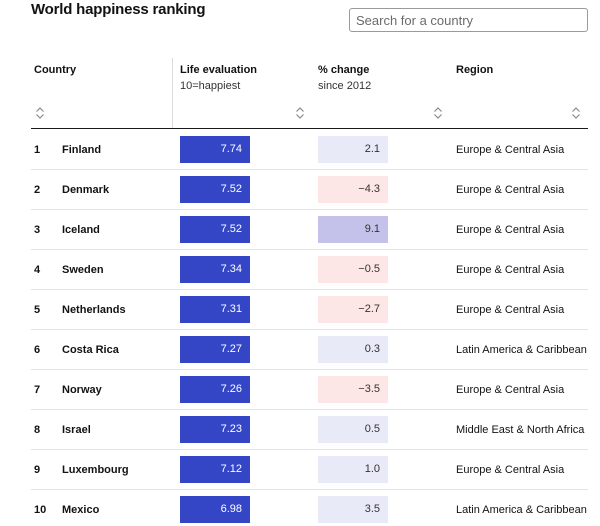 The width and height of the screenshot is (600, 526). What do you see at coordinates (94, 310) in the screenshot?
I see `country-cell: Netherlands` at bounding box center [94, 310].